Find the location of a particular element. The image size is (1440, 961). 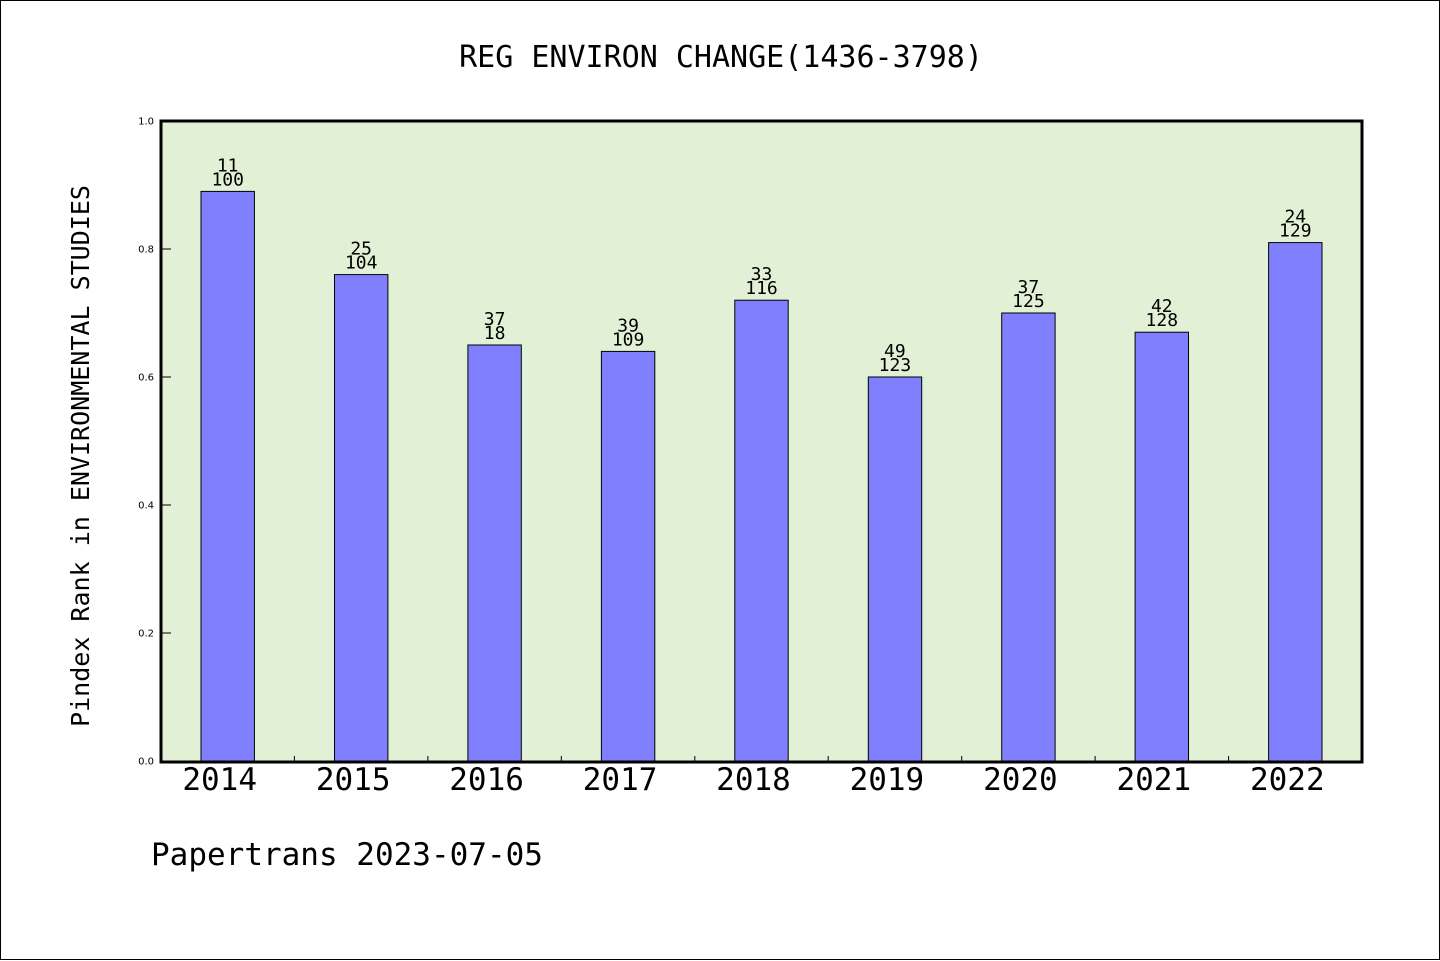

data-label-top-2019: 49 is located at coordinates (895, 351).